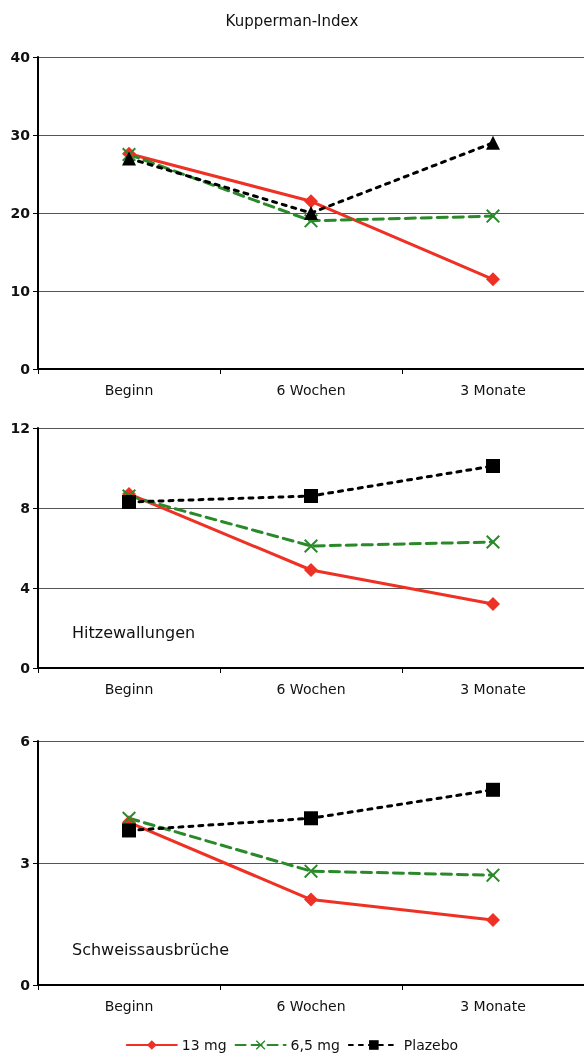 The width and height of the screenshot is (584, 1059). I want to click on y-tick-label: 12, so click(20, 428).